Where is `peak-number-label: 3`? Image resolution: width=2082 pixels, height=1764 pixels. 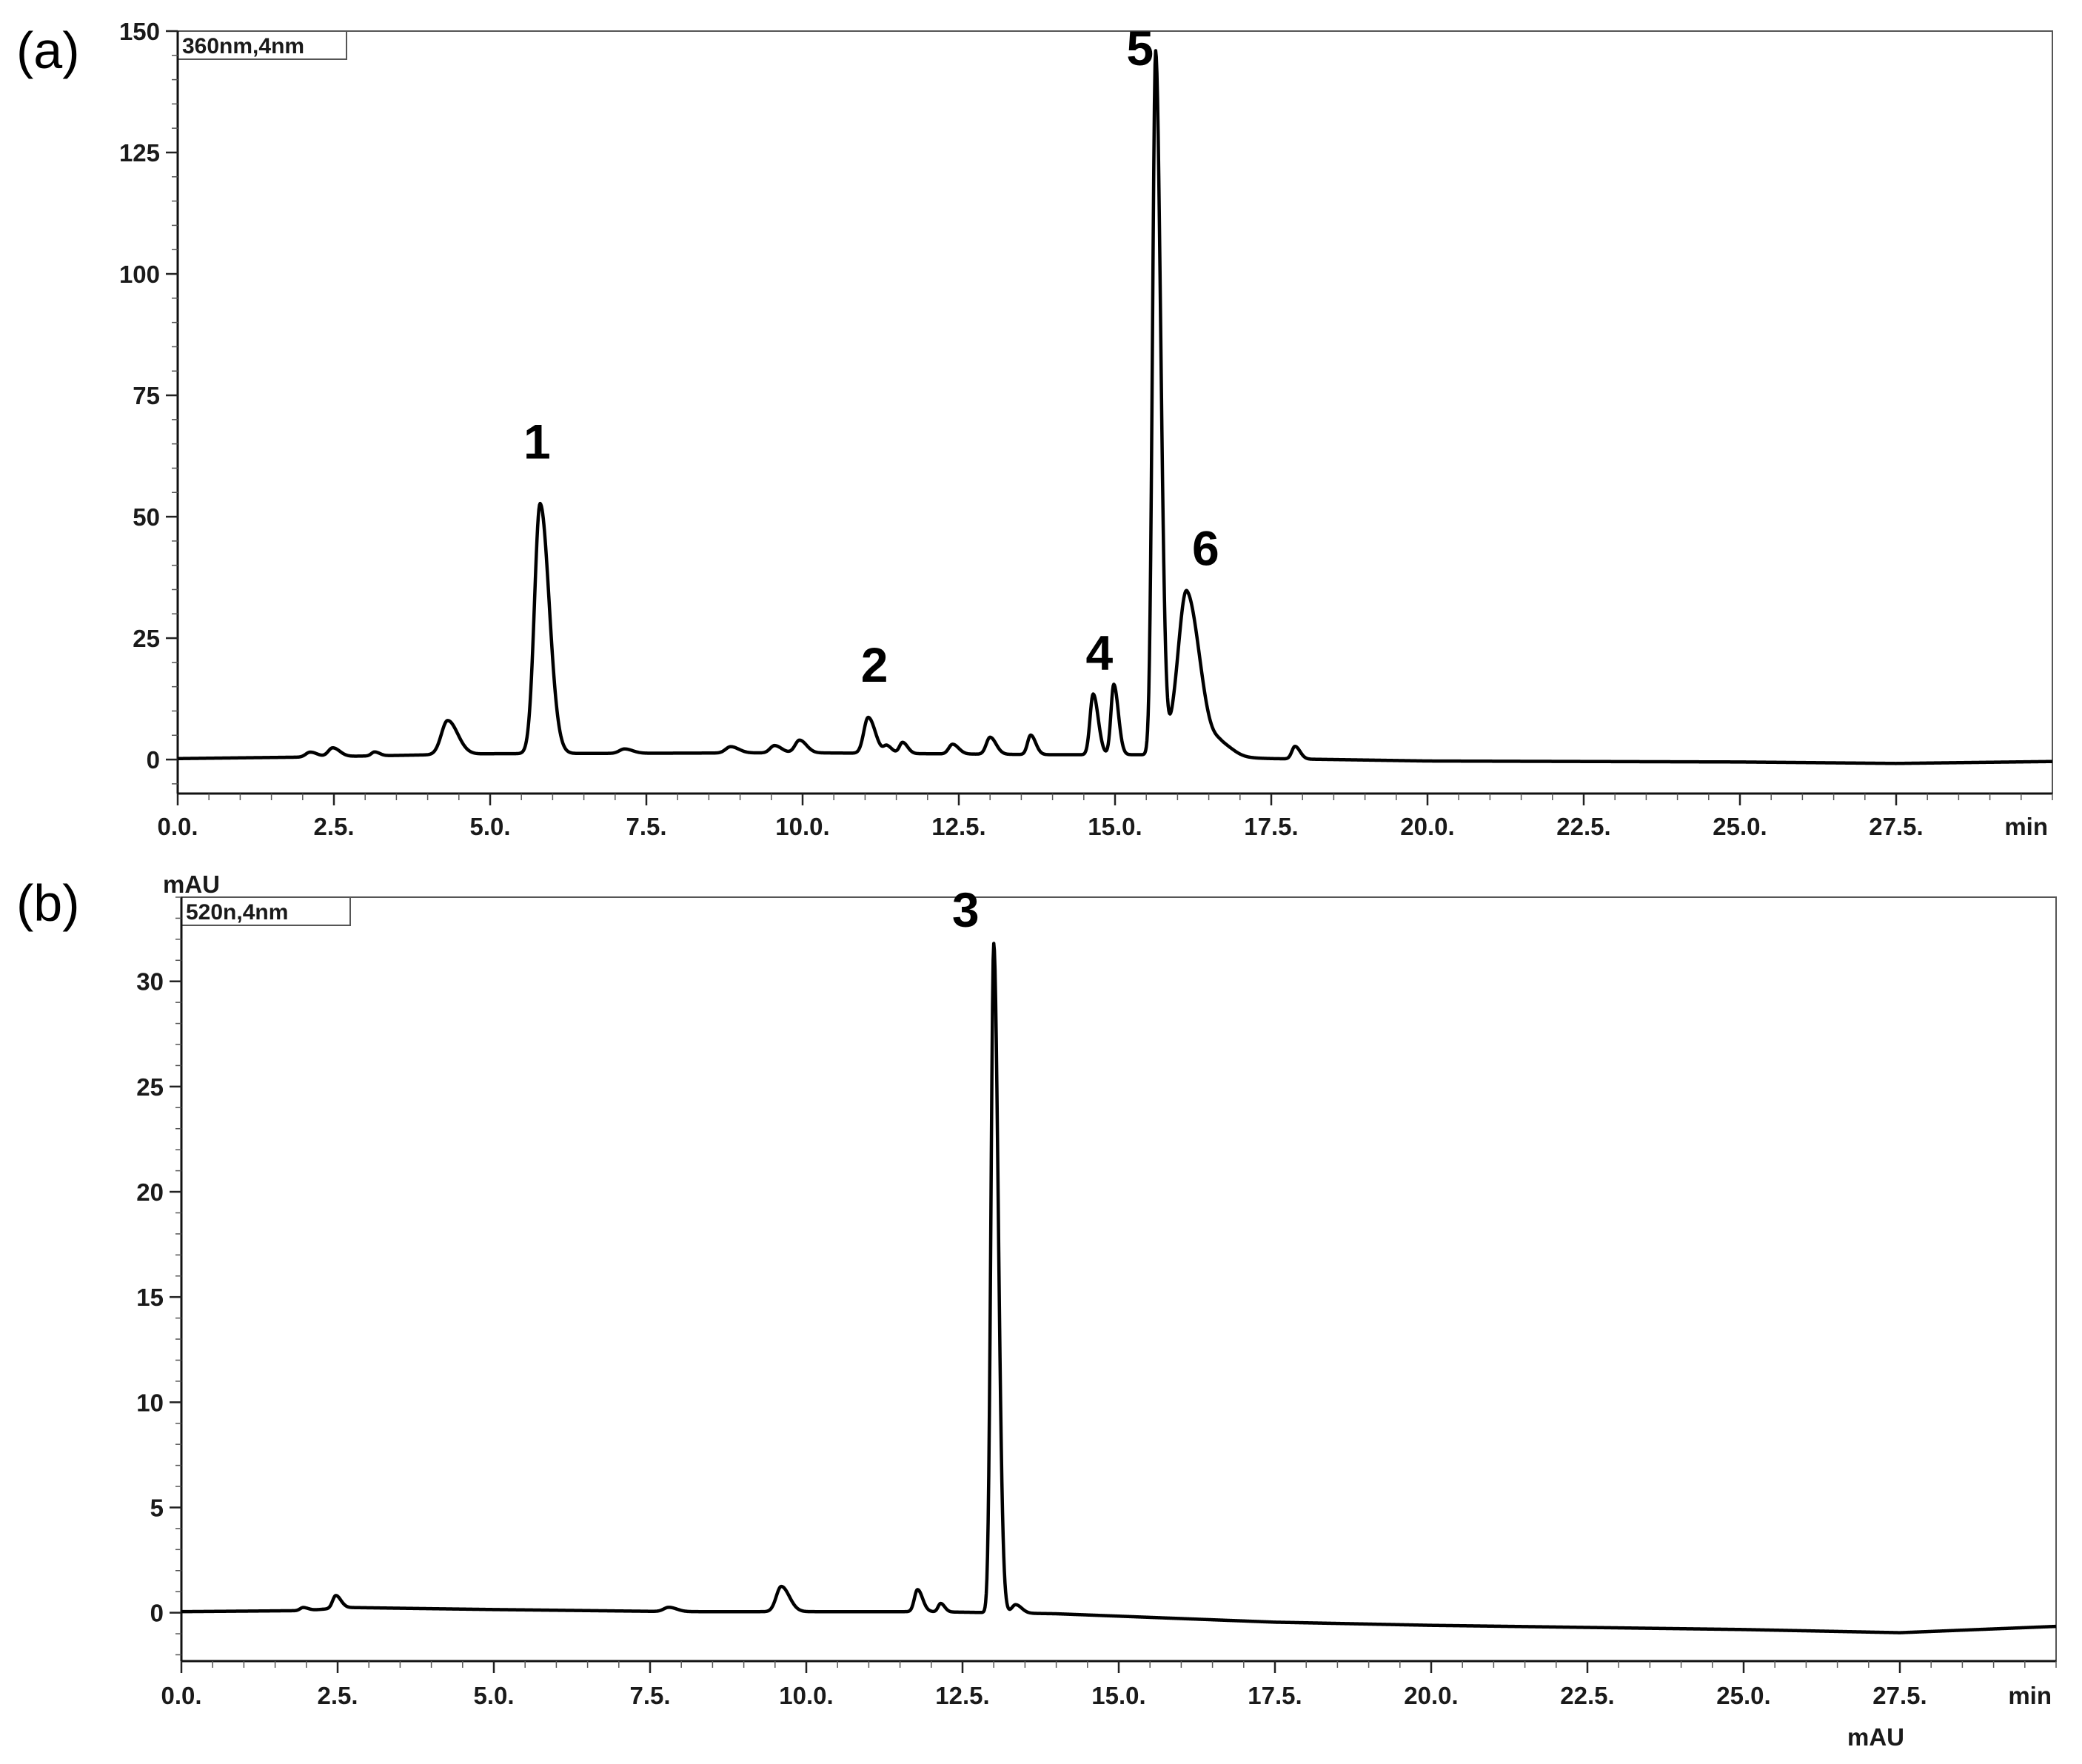
peak-number-label: 3 is located at coordinates (966, 909).